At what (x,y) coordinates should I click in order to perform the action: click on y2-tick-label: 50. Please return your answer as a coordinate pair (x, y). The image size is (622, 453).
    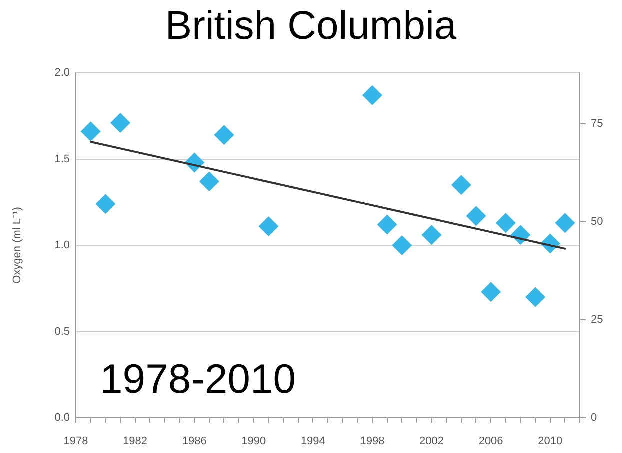
    Looking at the image, I should click on (597, 222).